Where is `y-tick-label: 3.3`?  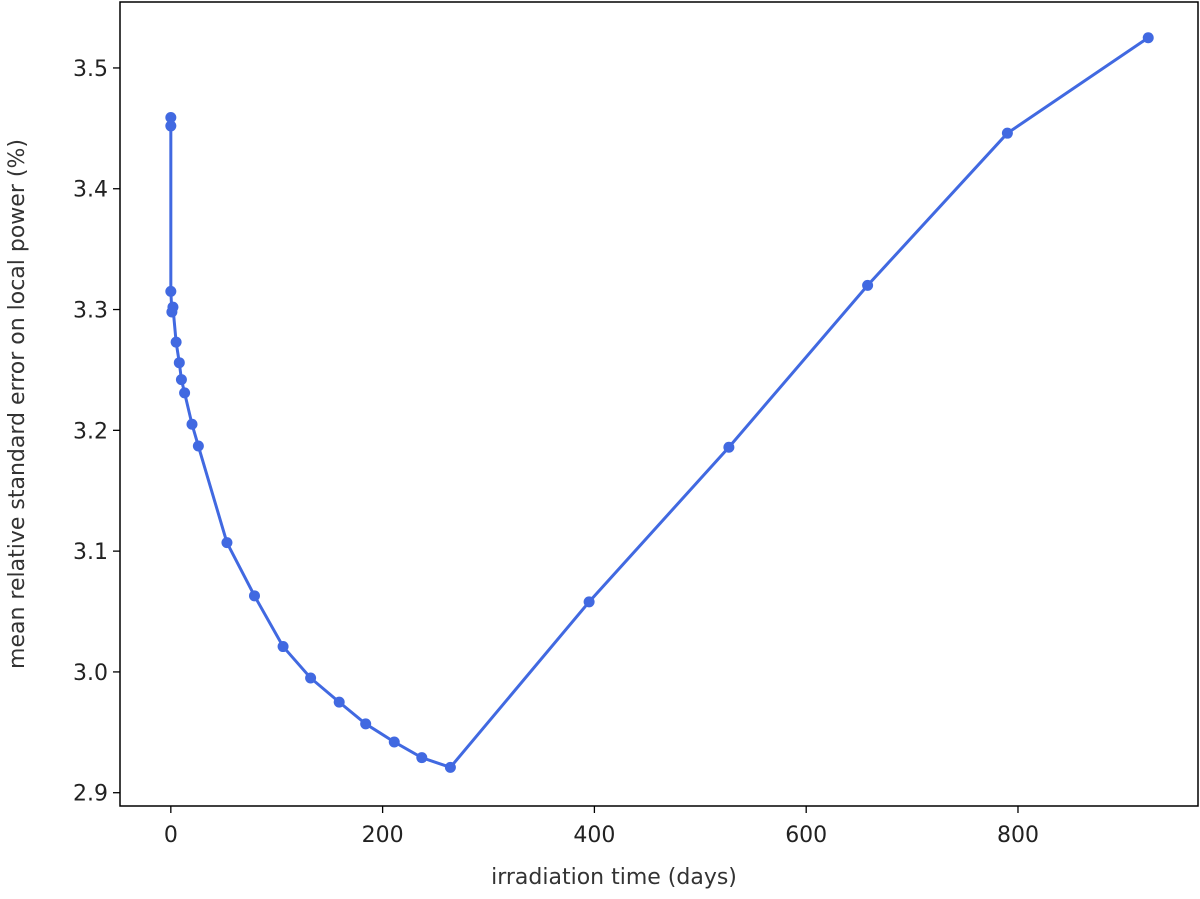 y-tick-label: 3.3 is located at coordinates (90, 311).